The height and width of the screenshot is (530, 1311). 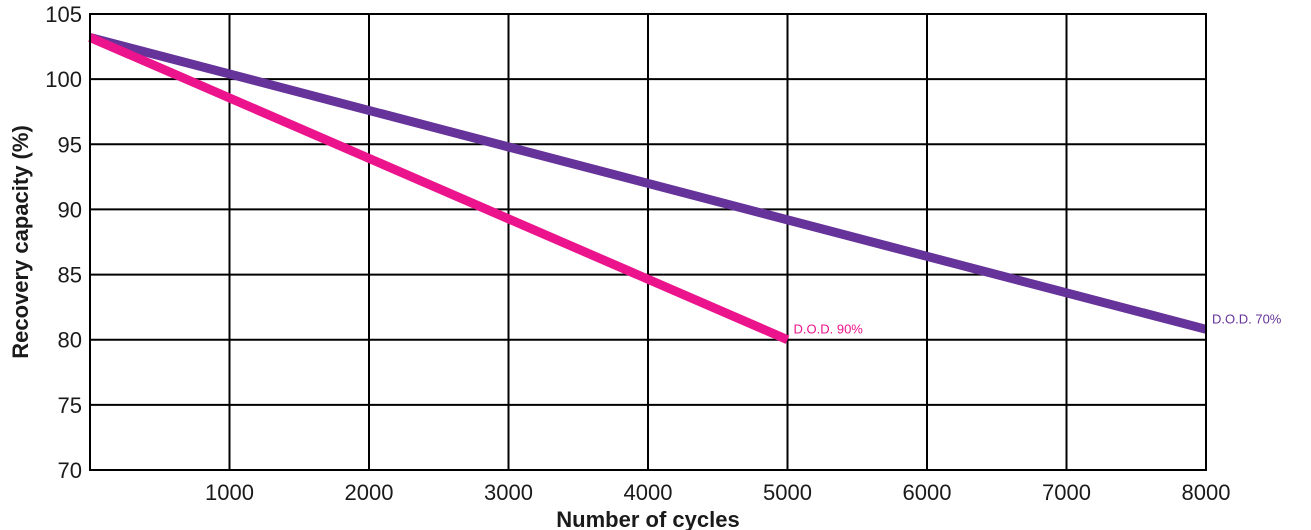 I want to click on x-tick-label: 8000, so click(x=1206, y=492).